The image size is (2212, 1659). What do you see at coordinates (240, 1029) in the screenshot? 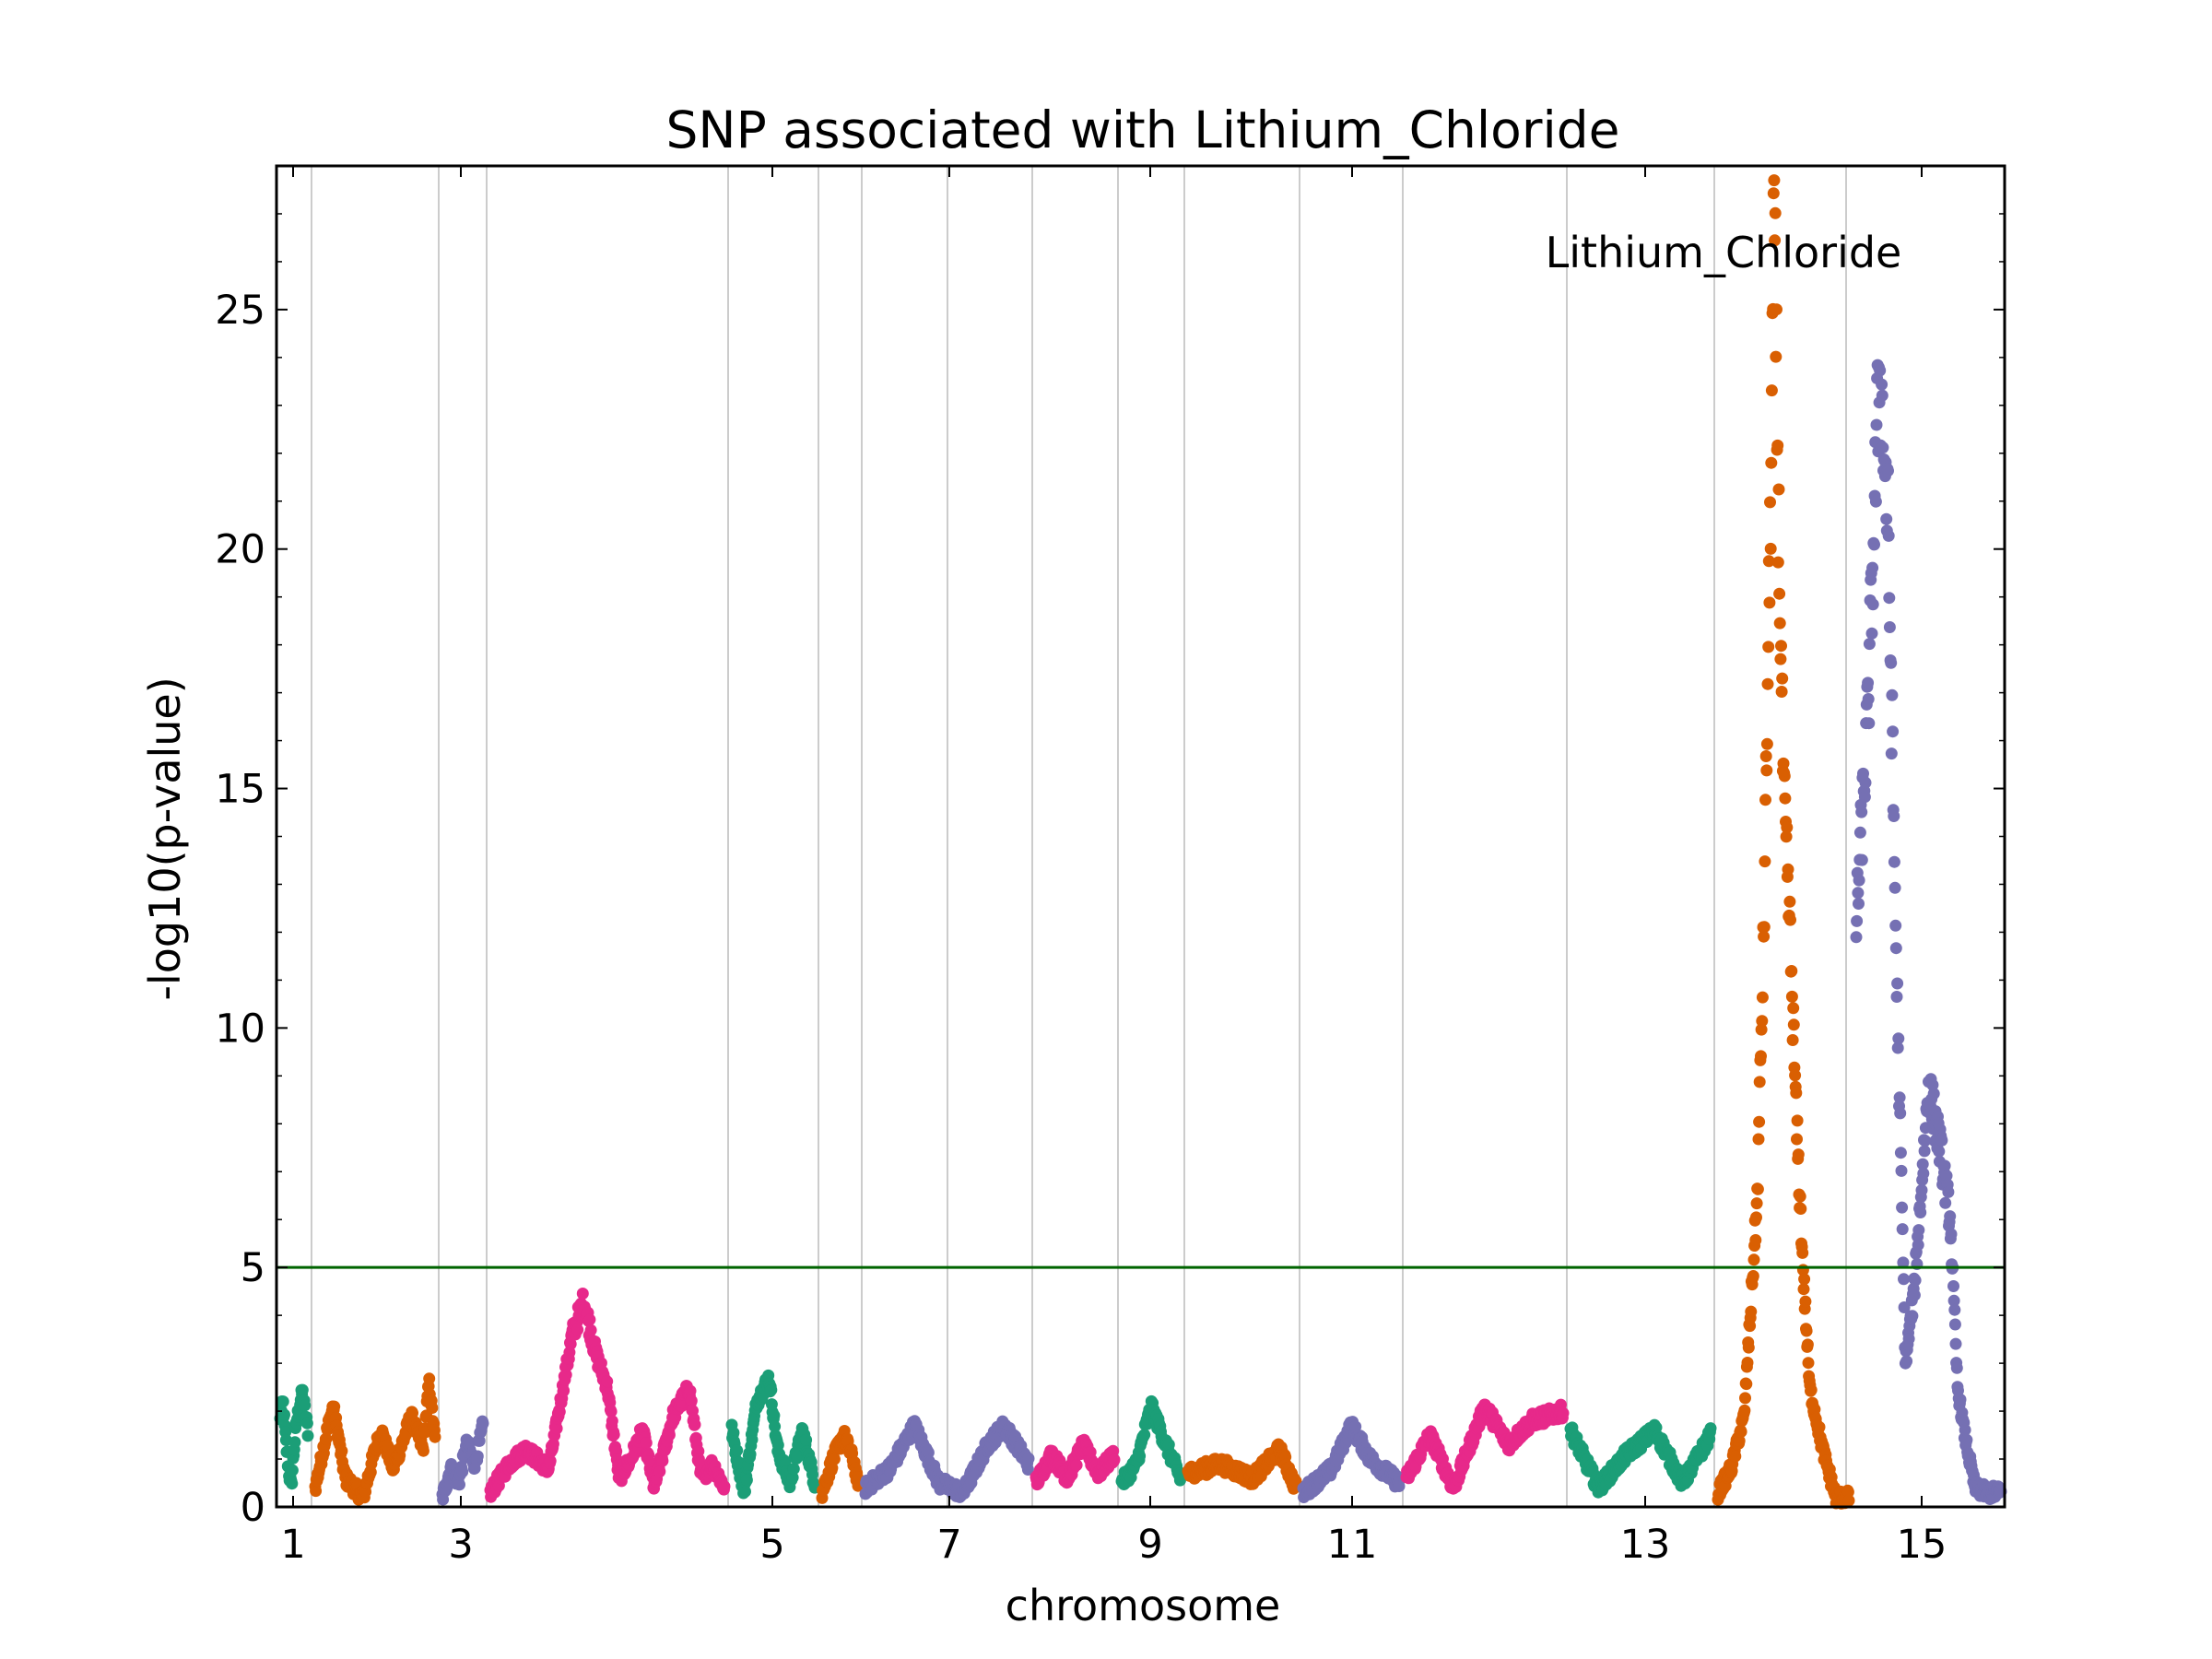
I see `y-tick-label: 10` at bounding box center [240, 1029].